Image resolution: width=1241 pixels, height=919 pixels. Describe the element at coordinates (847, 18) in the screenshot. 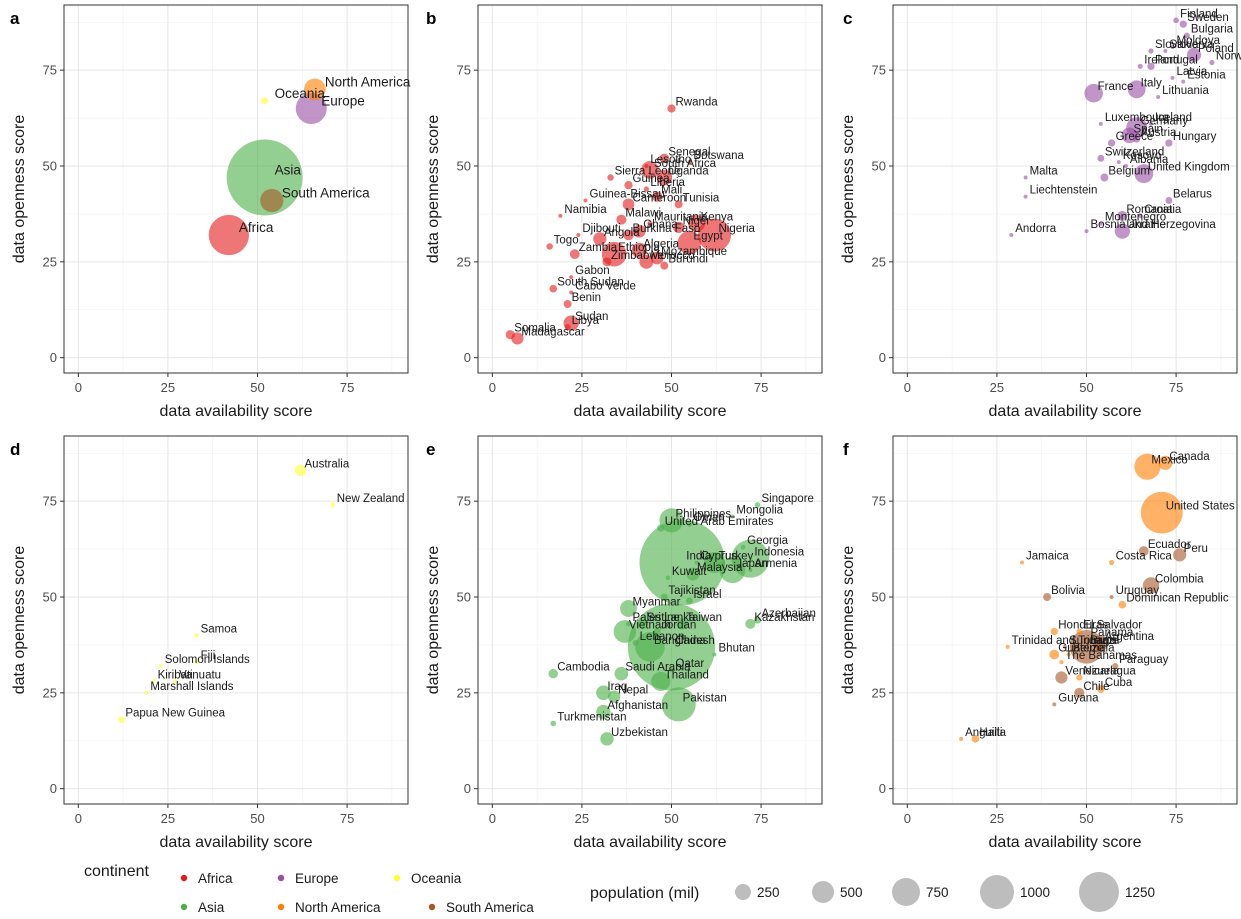

I see `panel-letter: c` at that location.